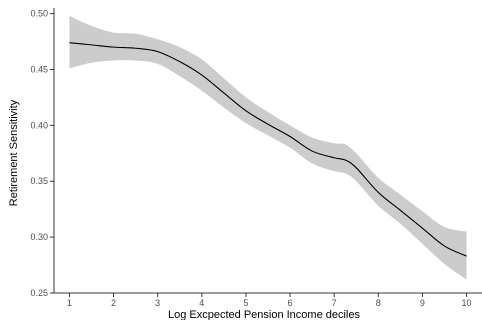 This screenshot has height=320, width=482. Describe the element at coordinates (467, 303) in the screenshot. I see `x-tick-label: 10` at that location.